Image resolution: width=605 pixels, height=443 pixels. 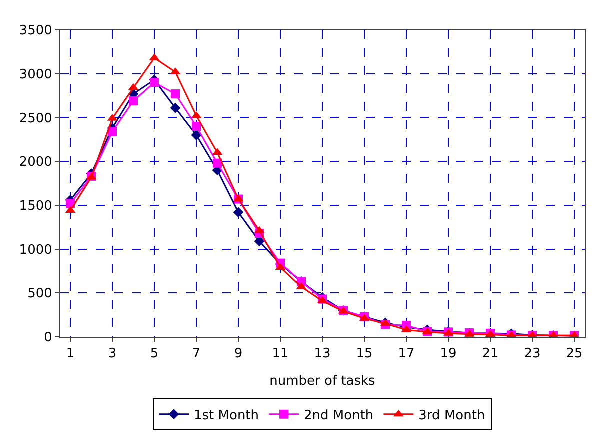 I want to click on x-tick-label: 5, so click(x=154, y=354).